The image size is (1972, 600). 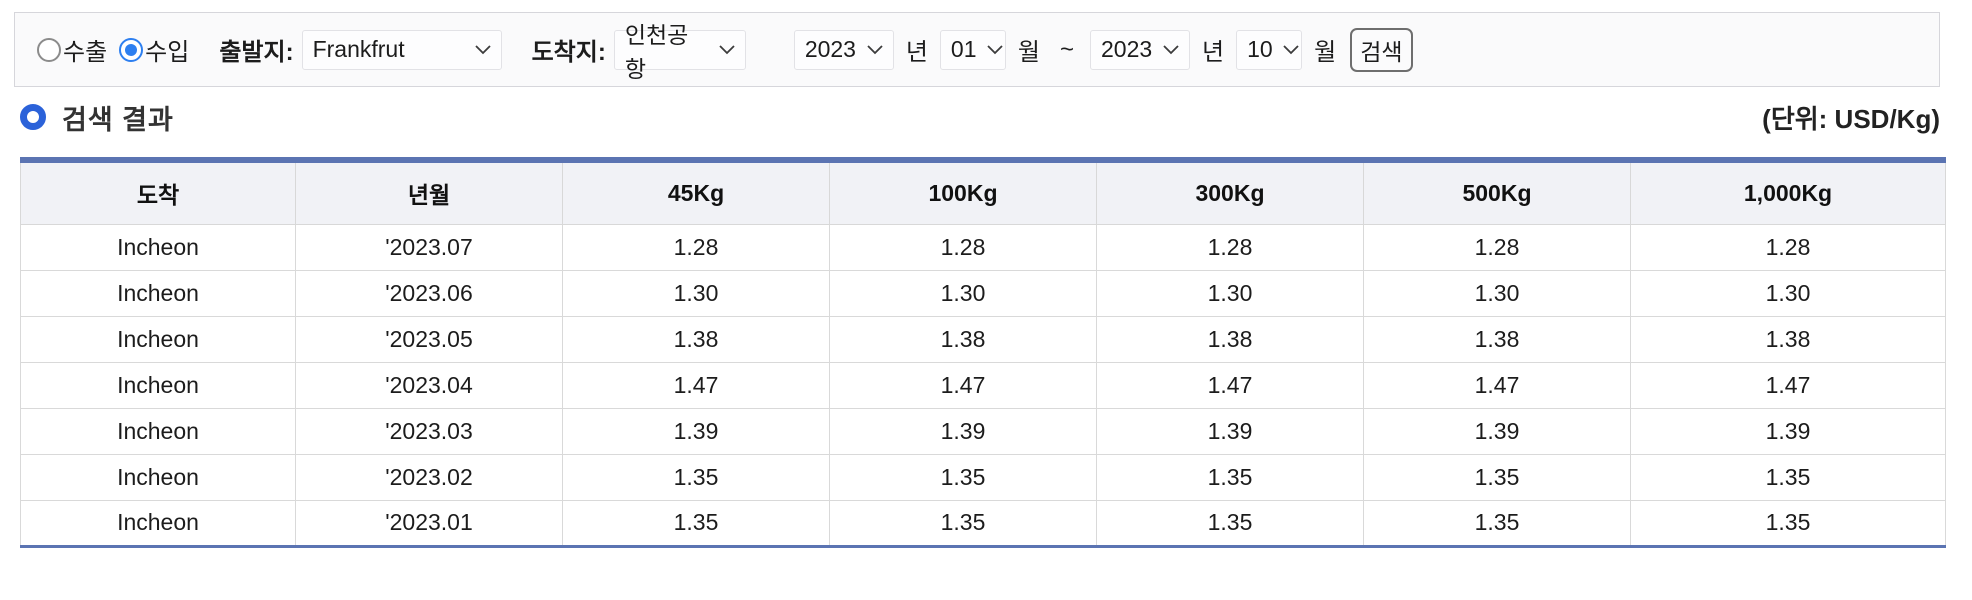 I want to click on origin-label: 출발지:, so click(x=256, y=52).